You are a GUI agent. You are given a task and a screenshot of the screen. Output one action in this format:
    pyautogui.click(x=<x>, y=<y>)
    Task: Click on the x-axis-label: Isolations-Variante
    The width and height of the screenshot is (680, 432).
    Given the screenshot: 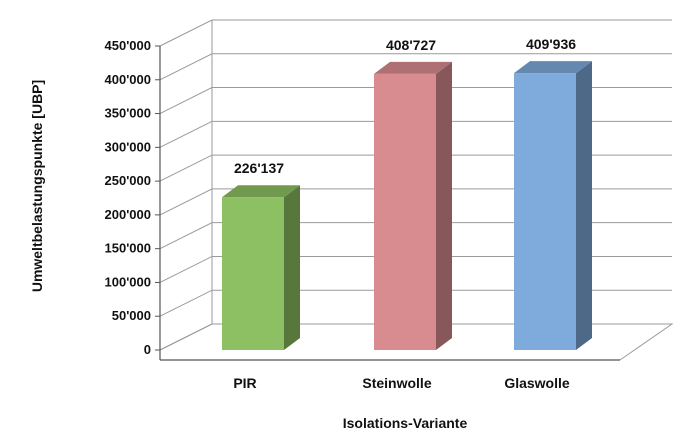 What is the action you would take?
    pyautogui.click(x=405, y=423)
    